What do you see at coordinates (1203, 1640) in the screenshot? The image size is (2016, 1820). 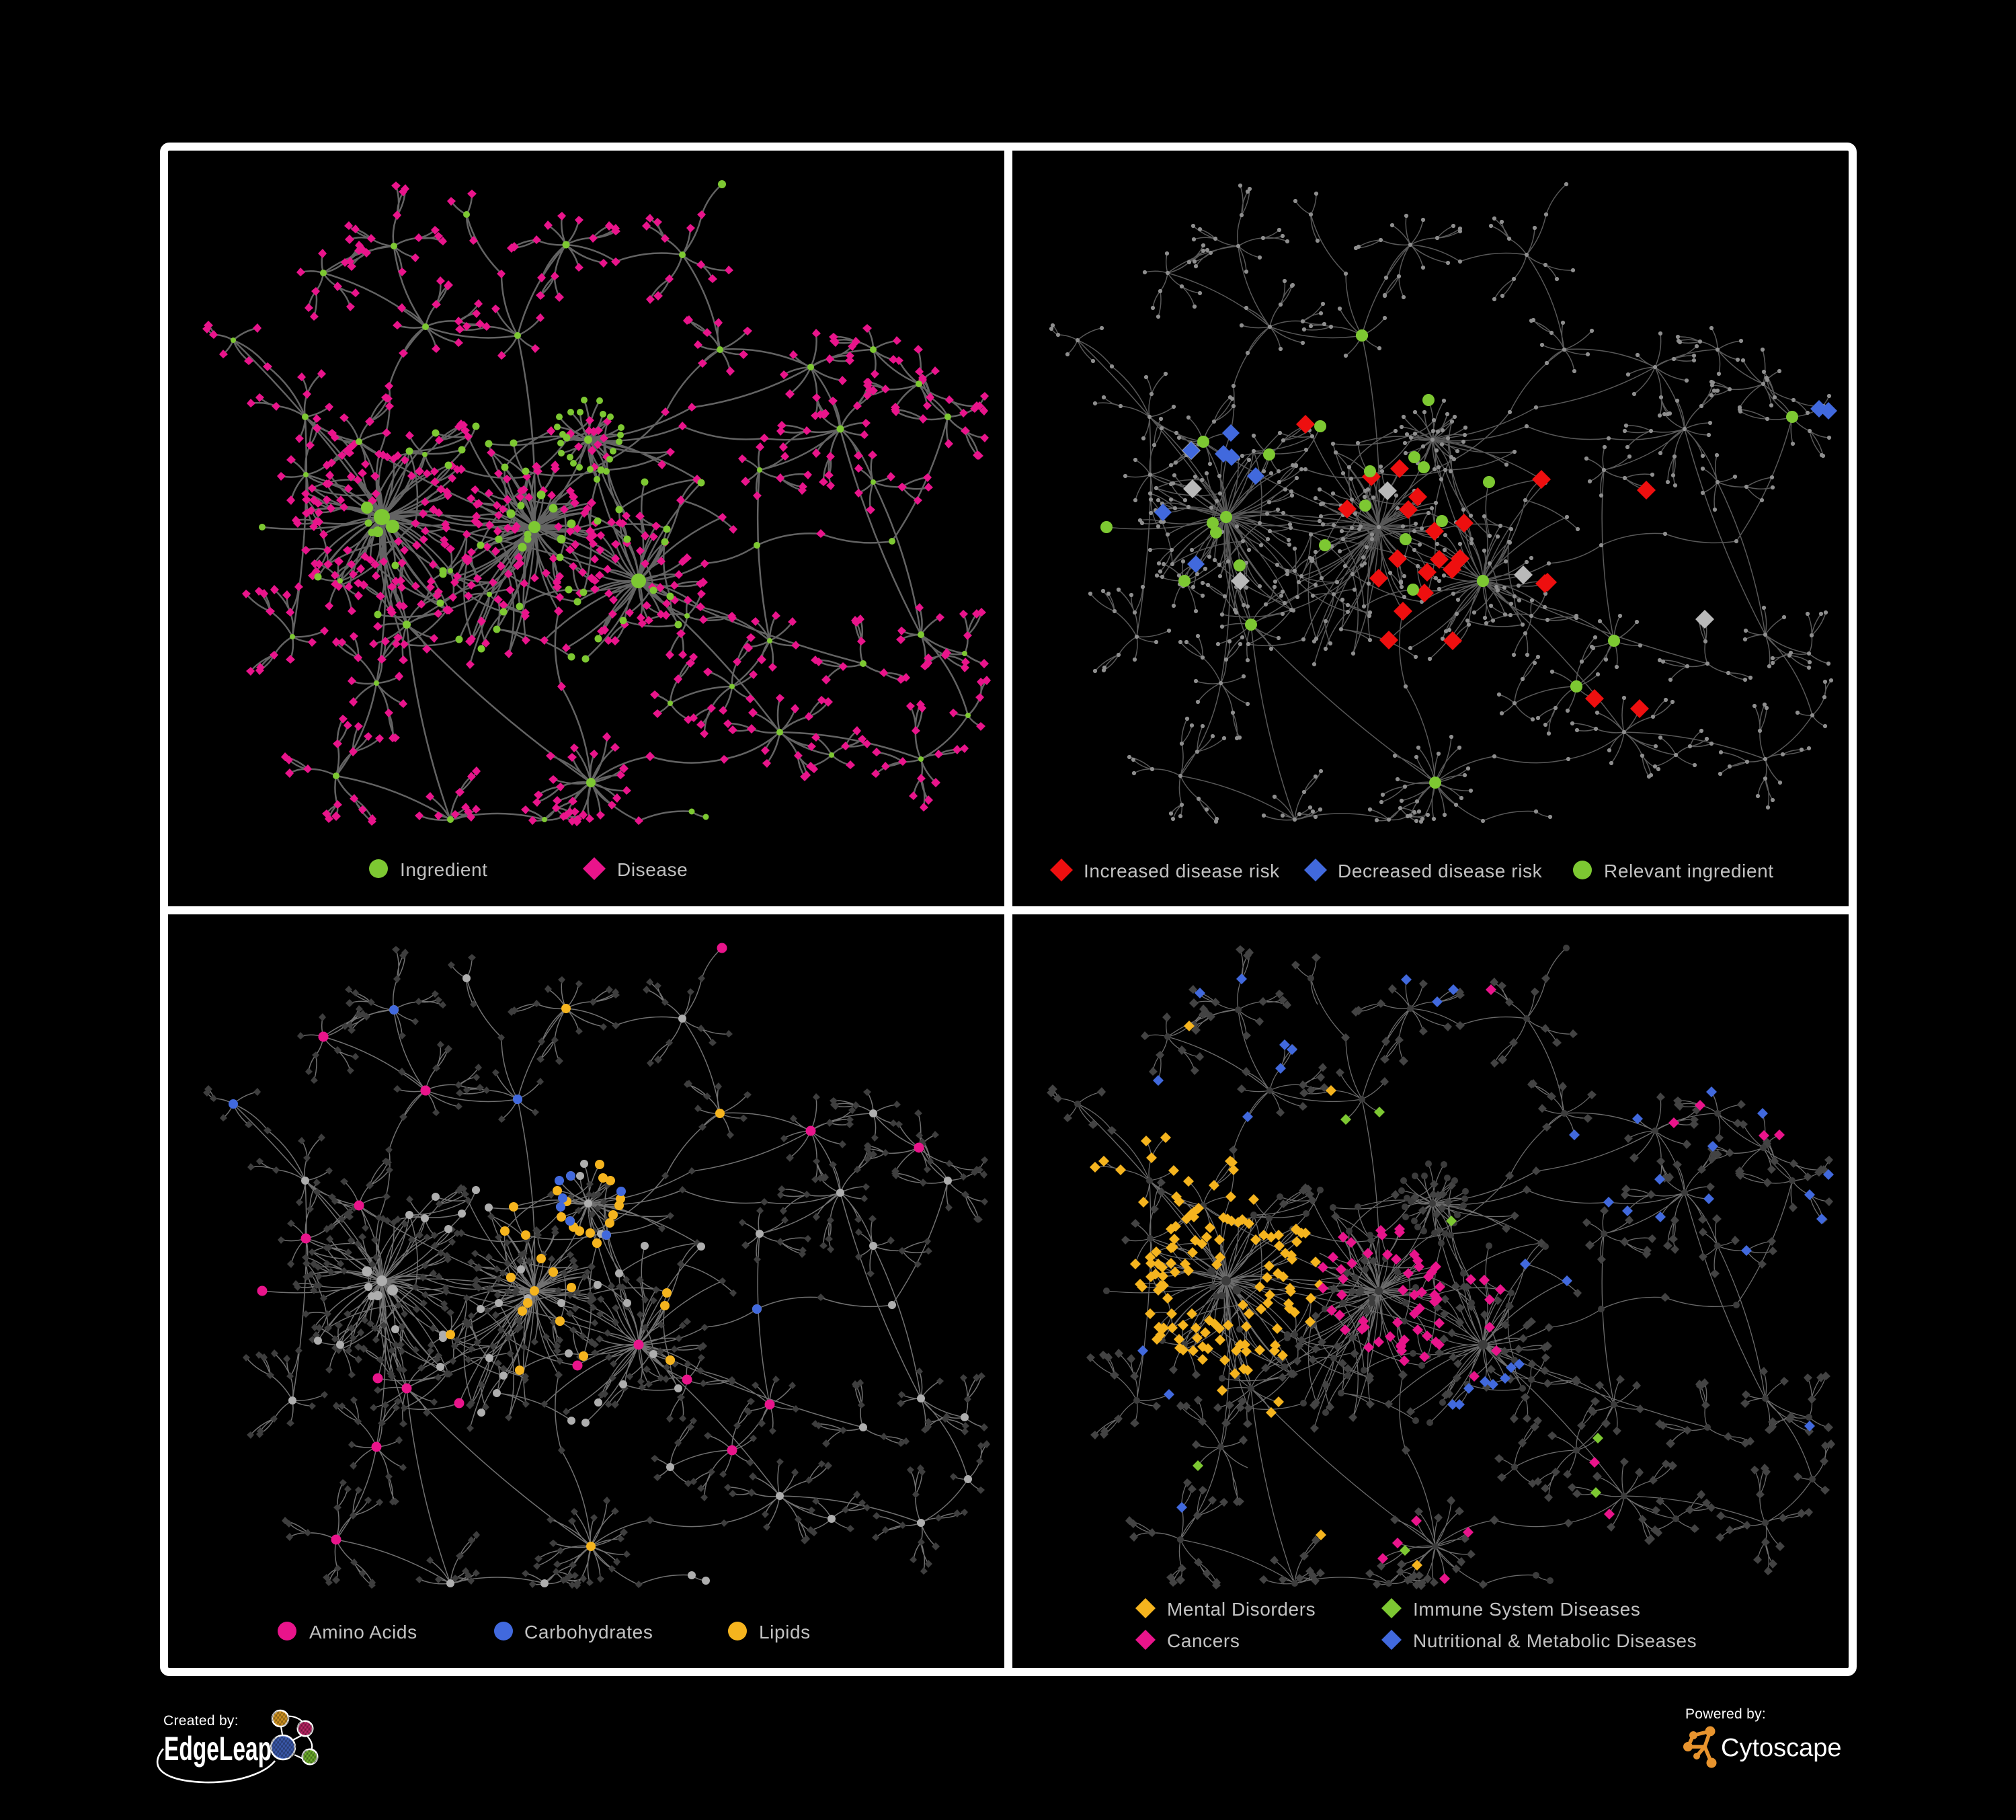 I see `svg-text: Cancers` at bounding box center [1203, 1640].